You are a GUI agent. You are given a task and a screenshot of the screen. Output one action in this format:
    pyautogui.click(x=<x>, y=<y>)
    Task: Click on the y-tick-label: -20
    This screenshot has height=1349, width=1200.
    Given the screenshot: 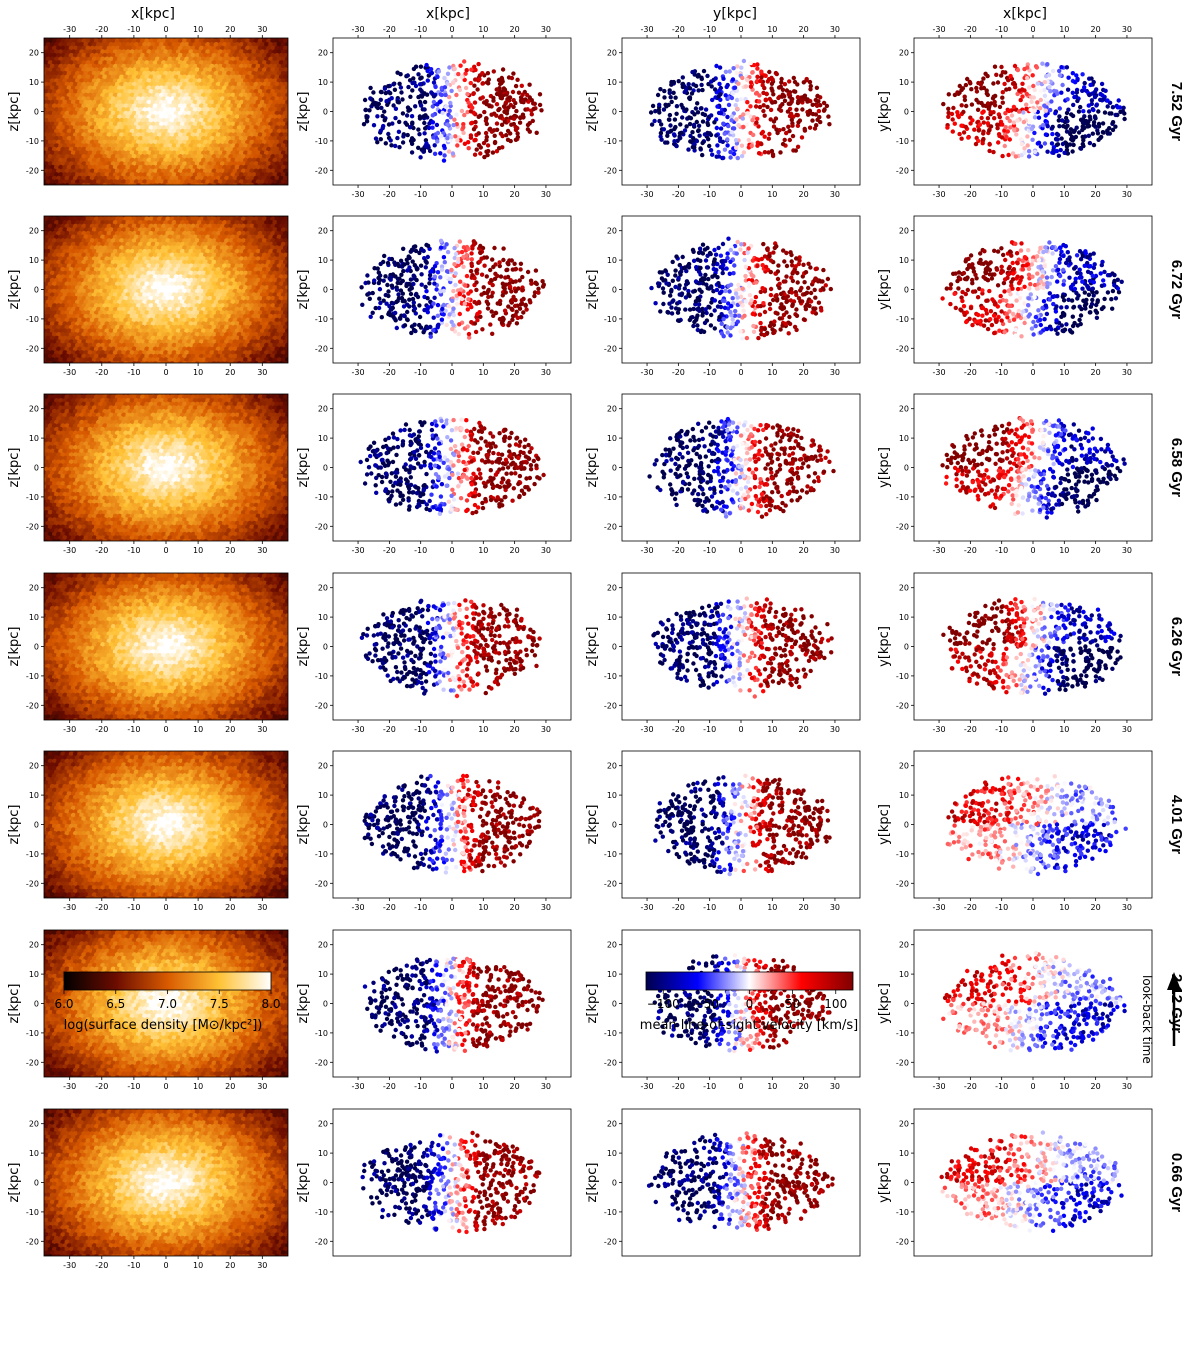 What is the action you would take?
    pyautogui.click(x=902, y=170)
    